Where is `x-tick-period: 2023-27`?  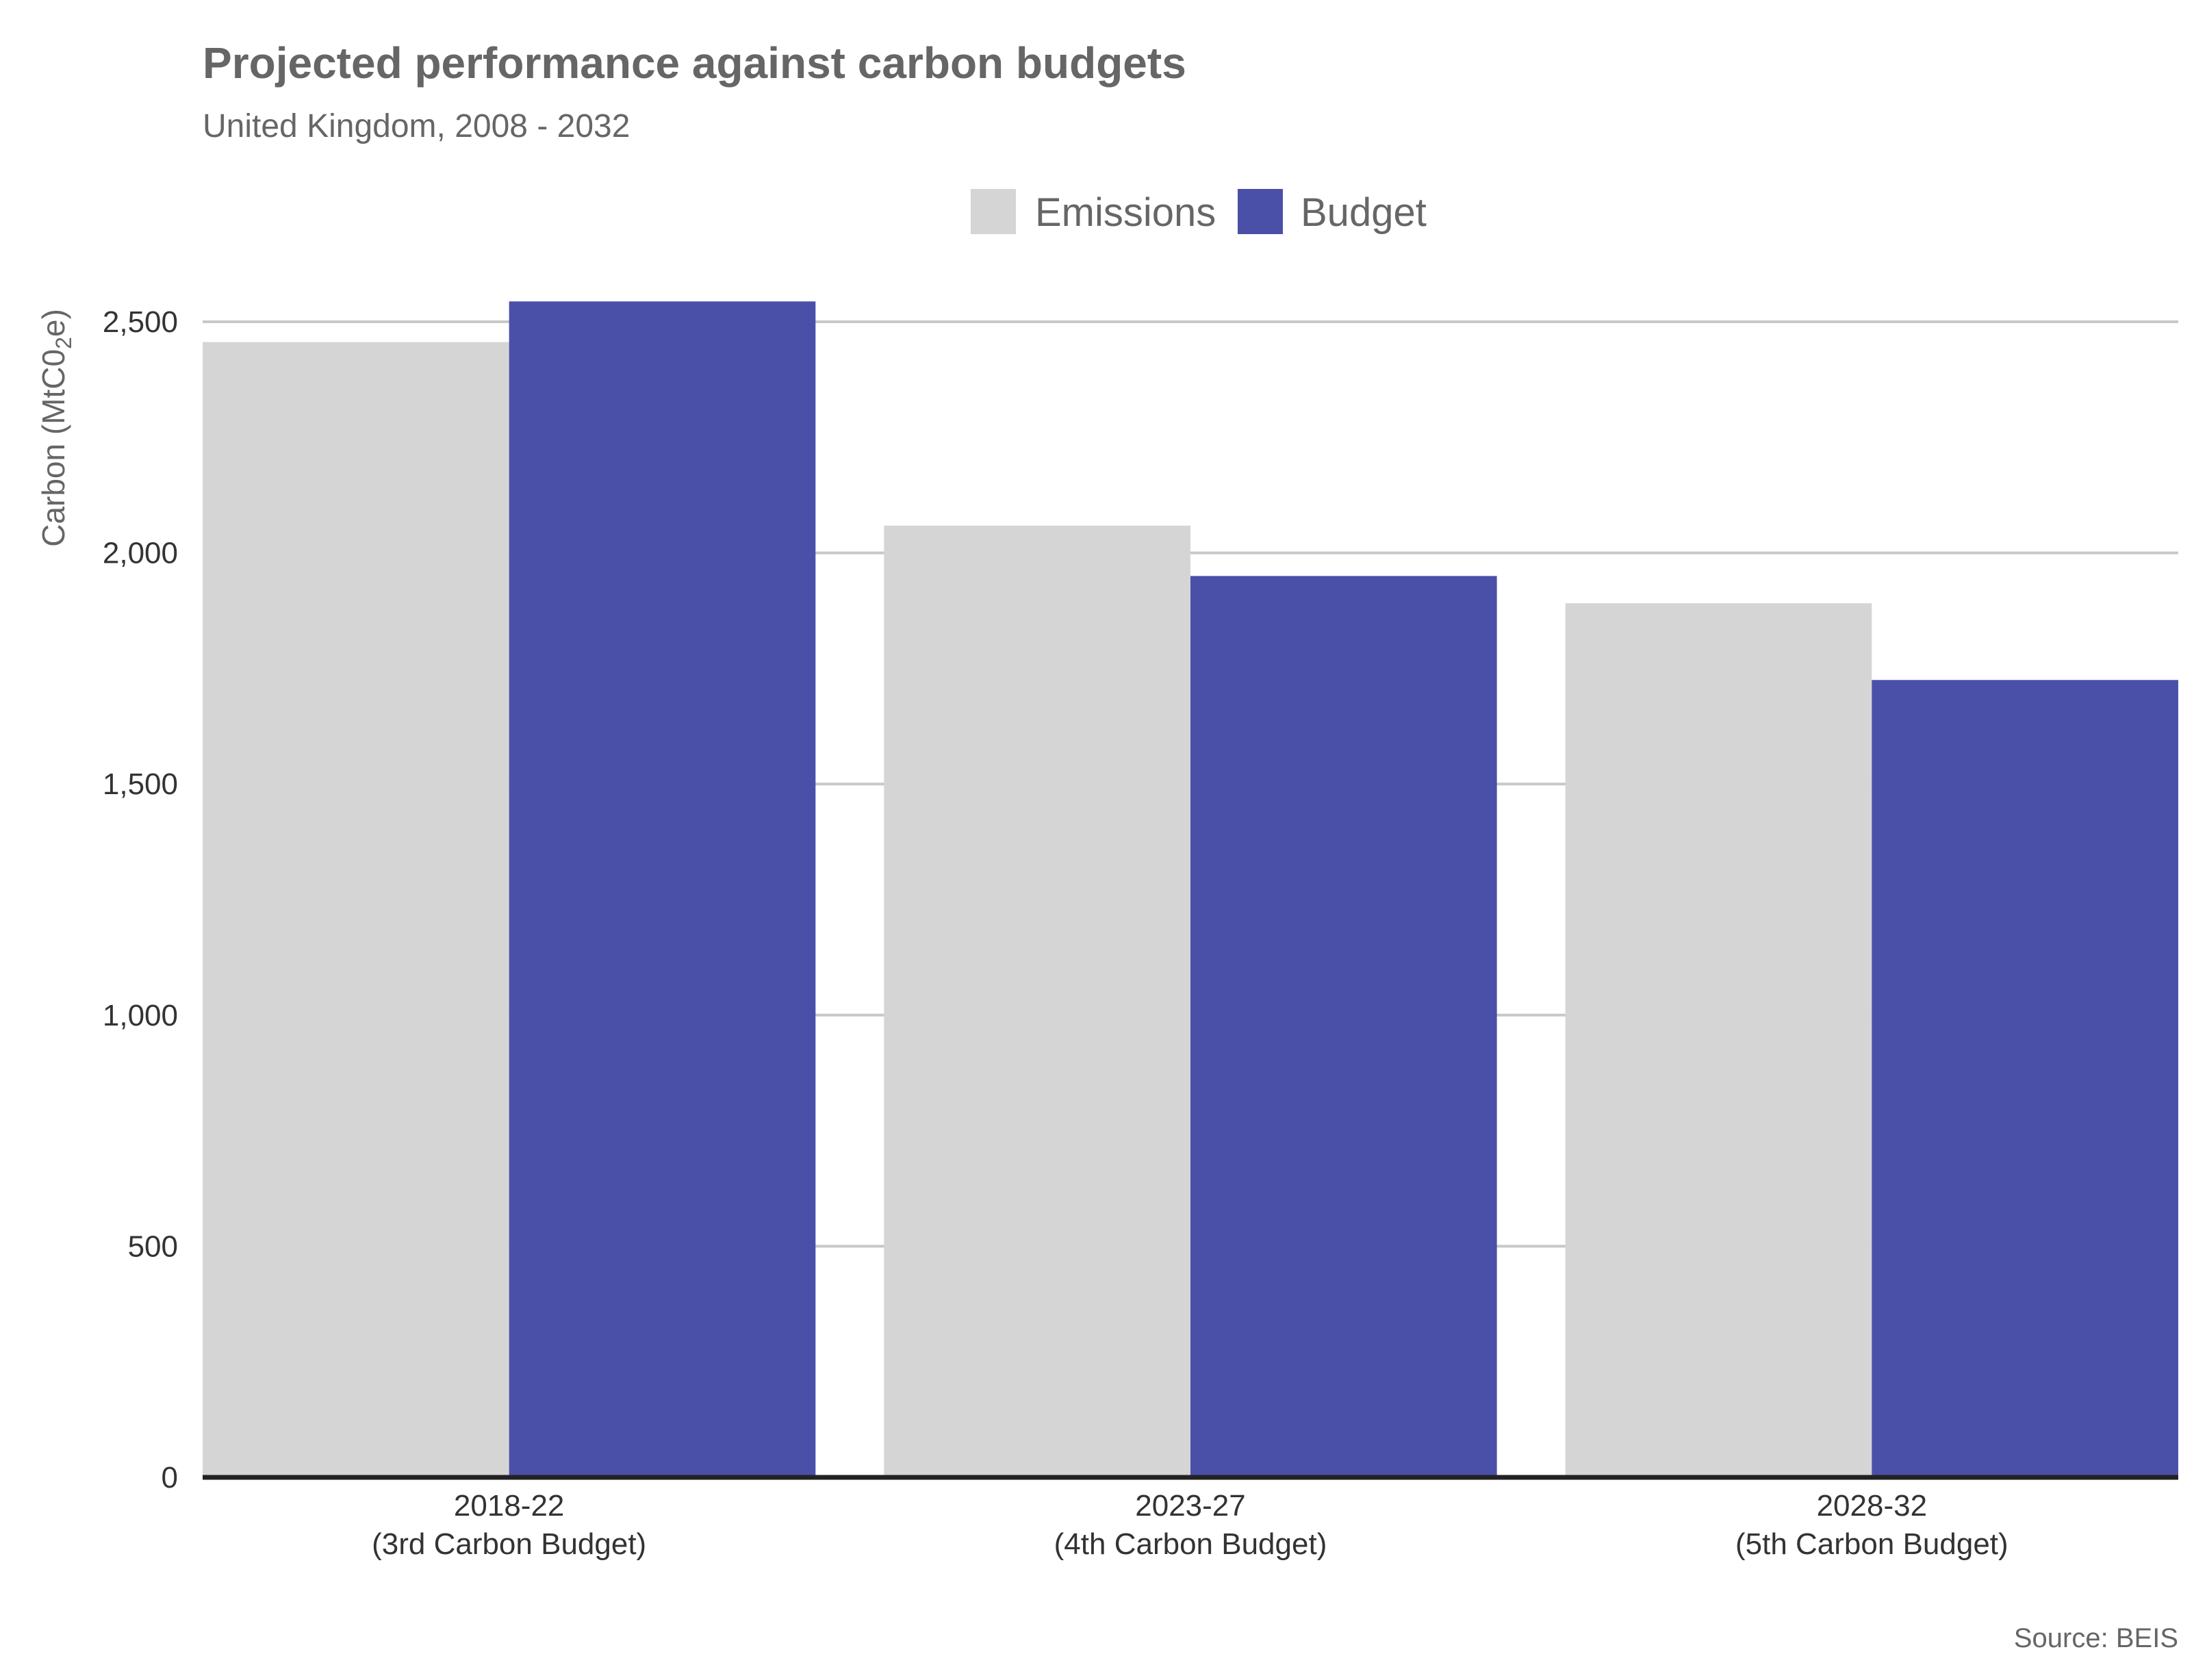
x-tick-period: 2023-27 is located at coordinates (1190, 1506).